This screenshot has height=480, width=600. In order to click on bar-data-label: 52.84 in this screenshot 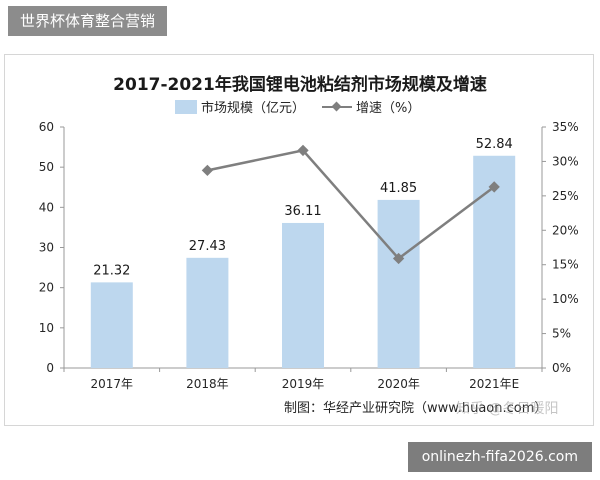, I will do `click(494, 144)`.